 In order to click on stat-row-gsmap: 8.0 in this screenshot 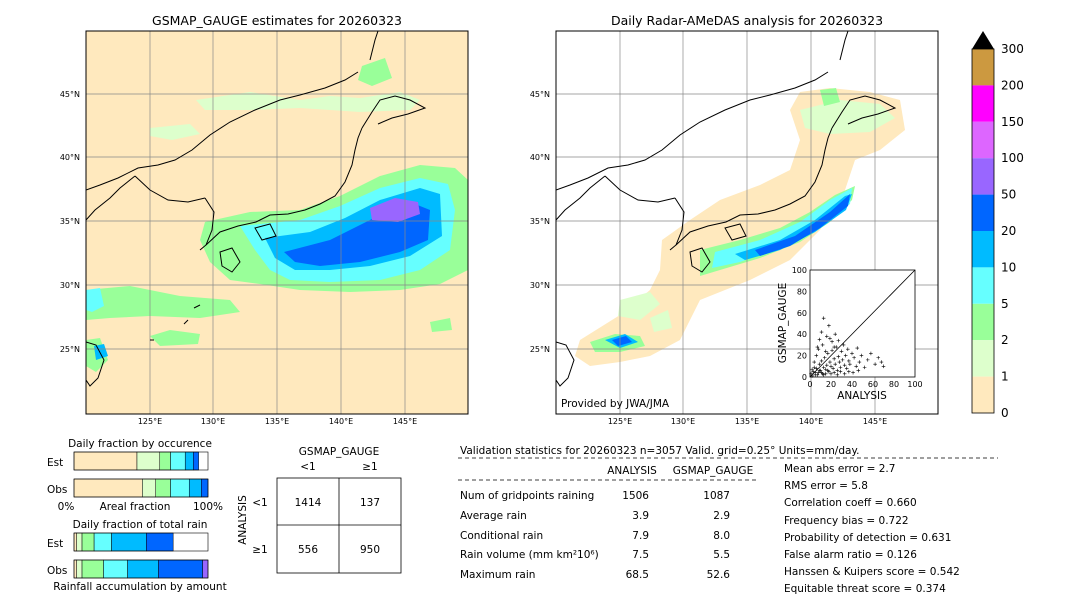, I will do `click(721, 536)`.